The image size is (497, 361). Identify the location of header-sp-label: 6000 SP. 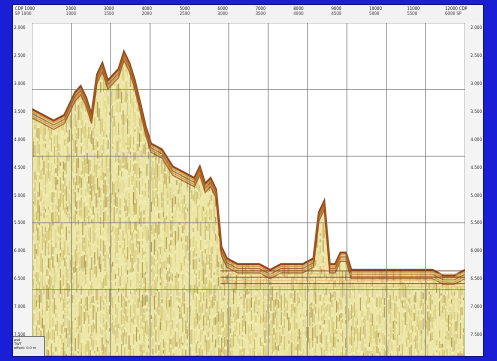
(453, 13).